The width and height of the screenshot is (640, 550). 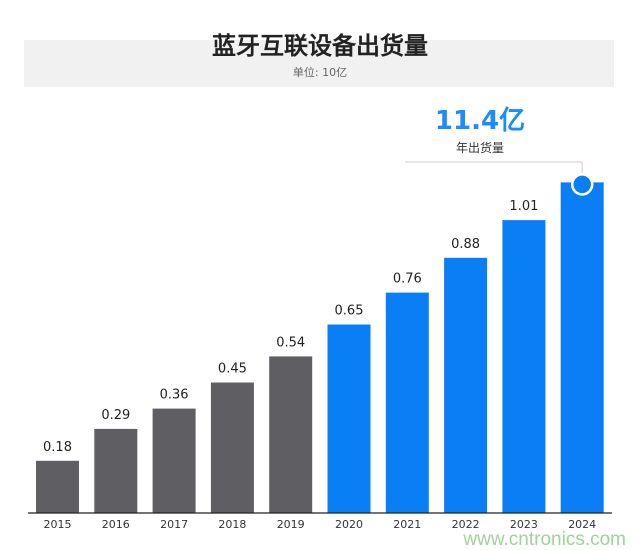 What do you see at coordinates (523, 206) in the screenshot?
I see `data-label-2023: 1.01` at bounding box center [523, 206].